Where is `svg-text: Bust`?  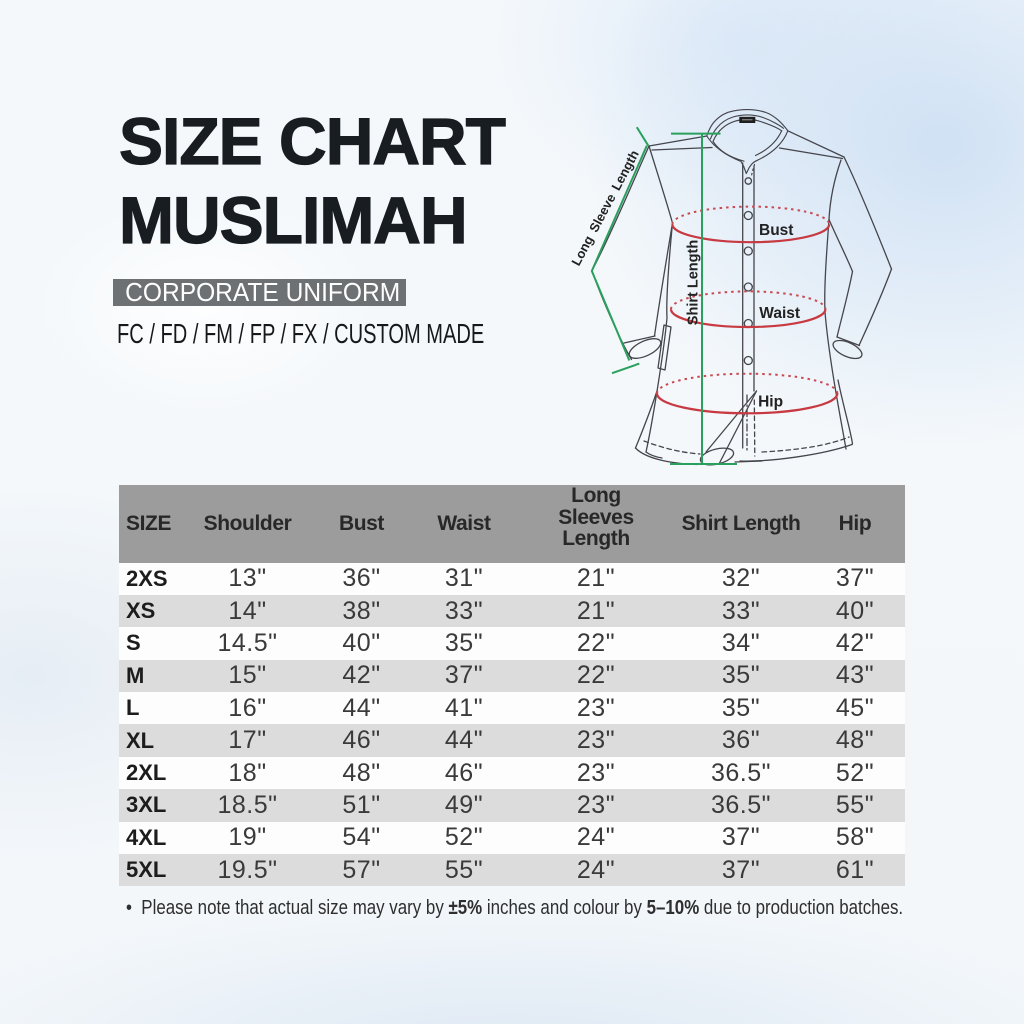
svg-text: Bust is located at coordinates (776, 230).